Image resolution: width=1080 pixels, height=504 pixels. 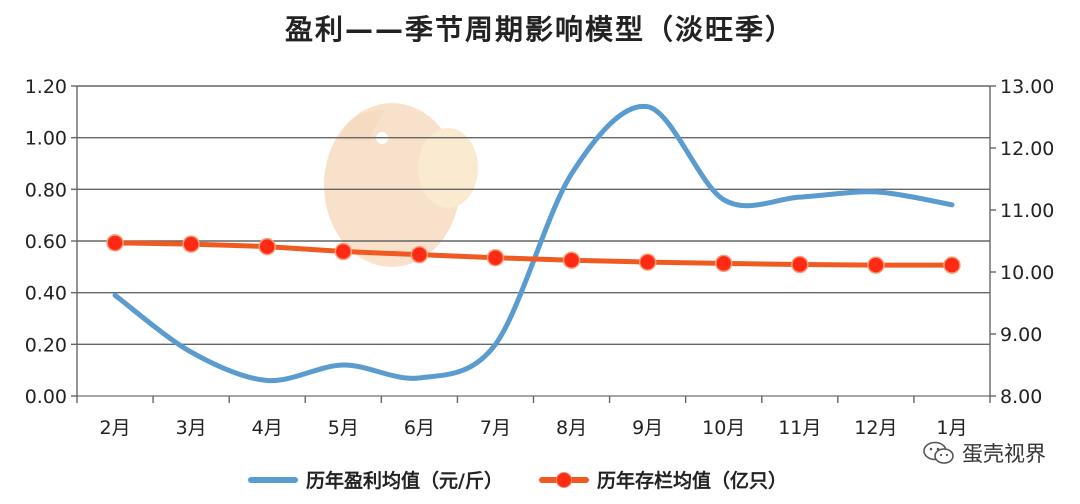 What do you see at coordinates (46, 87) in the screenshot?
I see `y-left-tick-label: 1.20` at bounding box center [46, 87].